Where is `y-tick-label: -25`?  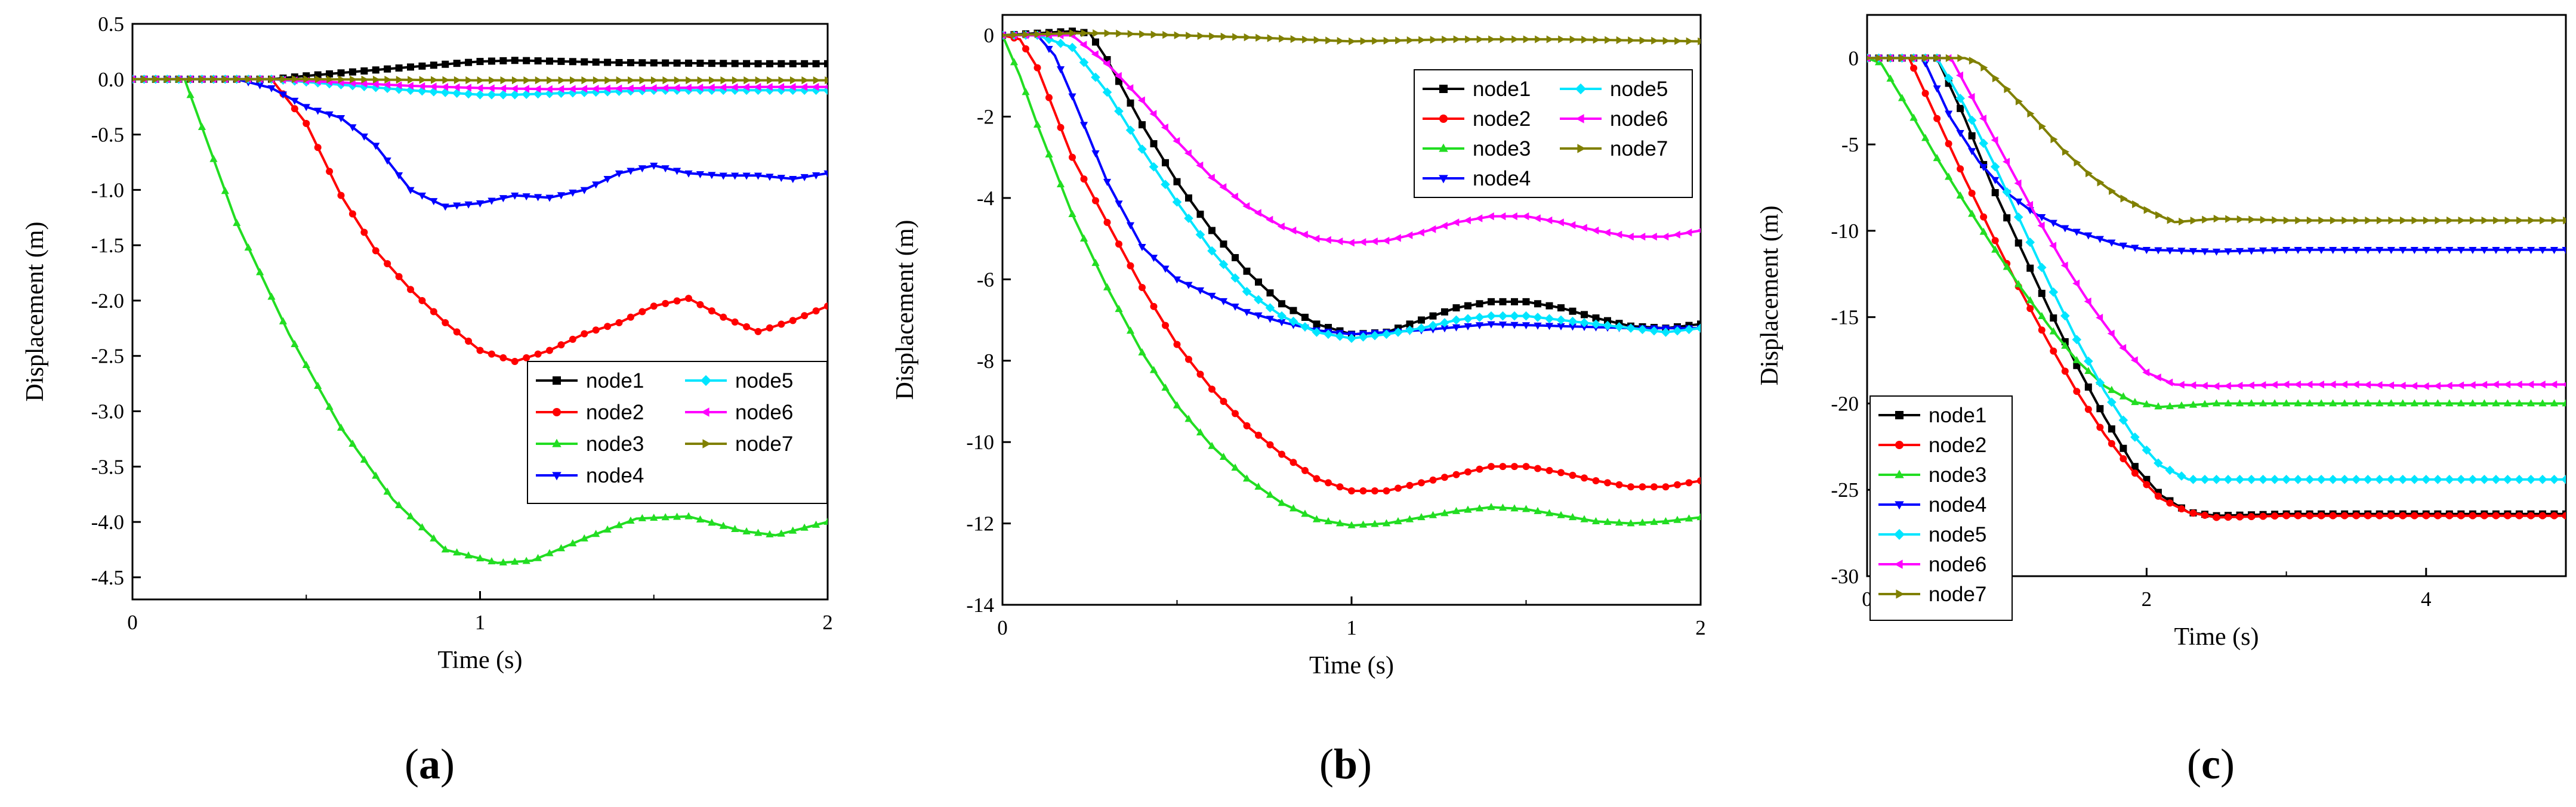 y-tick-label: -25 is located at coordinates (1845, 490).